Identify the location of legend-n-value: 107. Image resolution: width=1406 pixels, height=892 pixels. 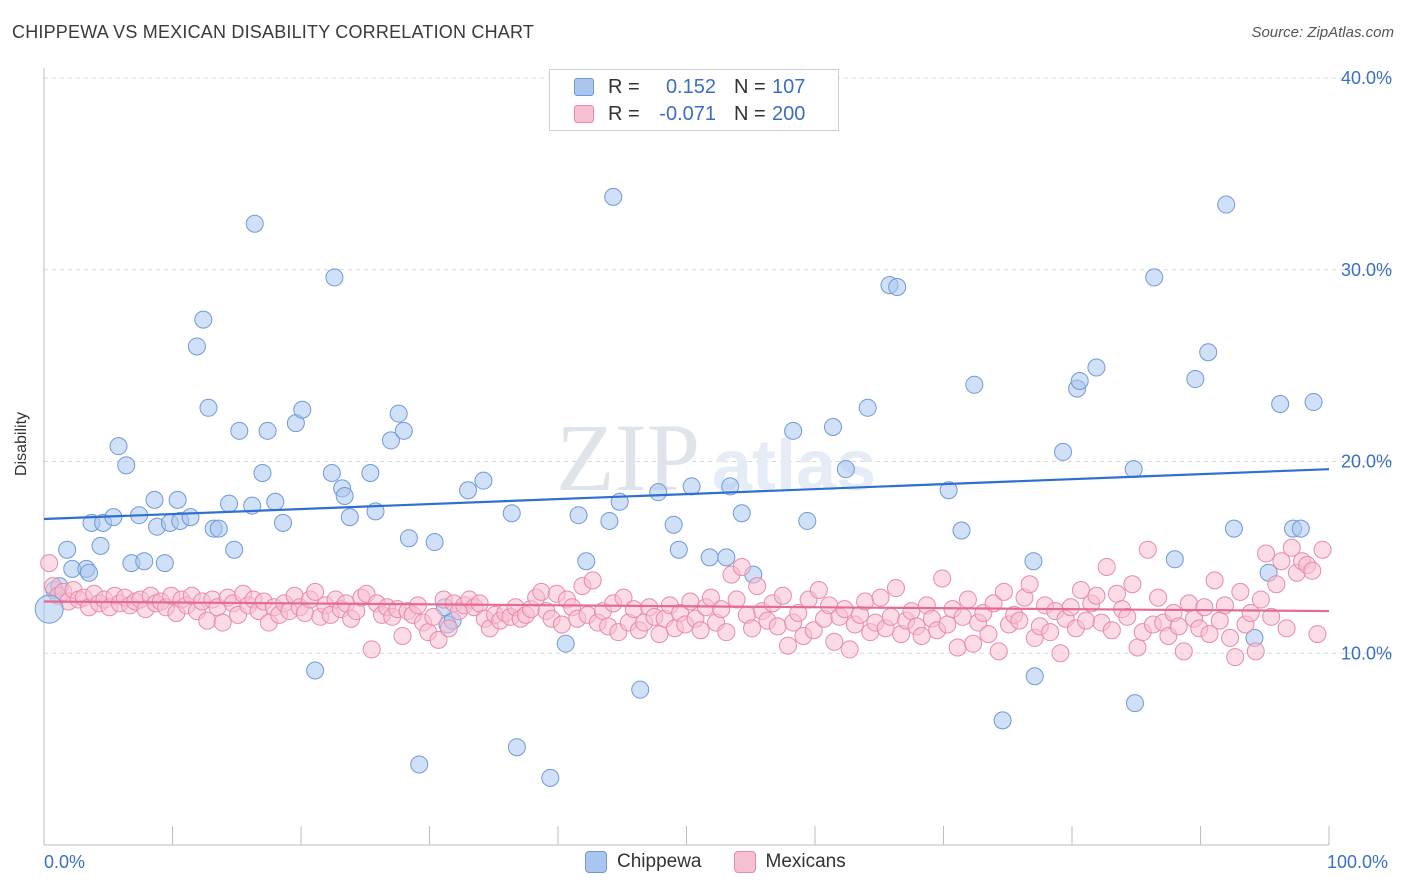
(789, 86).